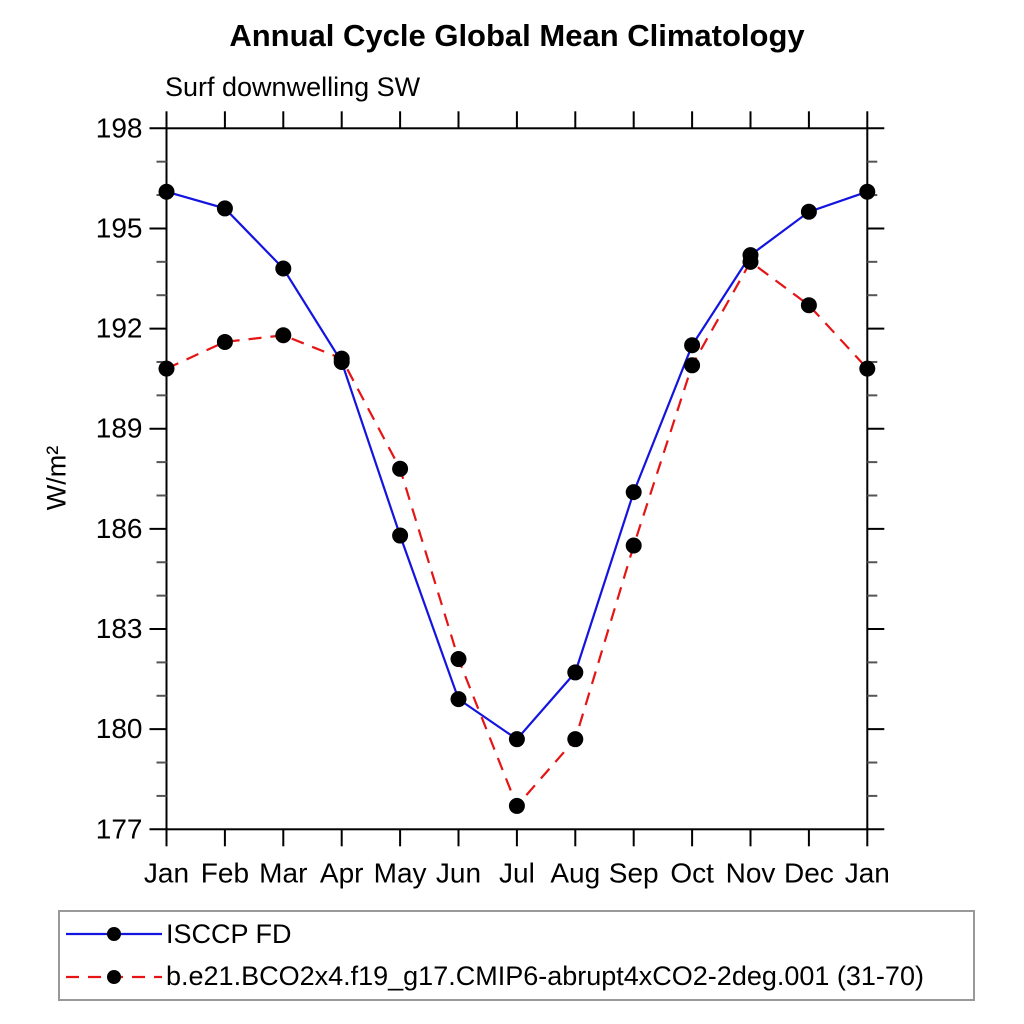  I want to click on x-tick-label: Mar, so click(283, 872).